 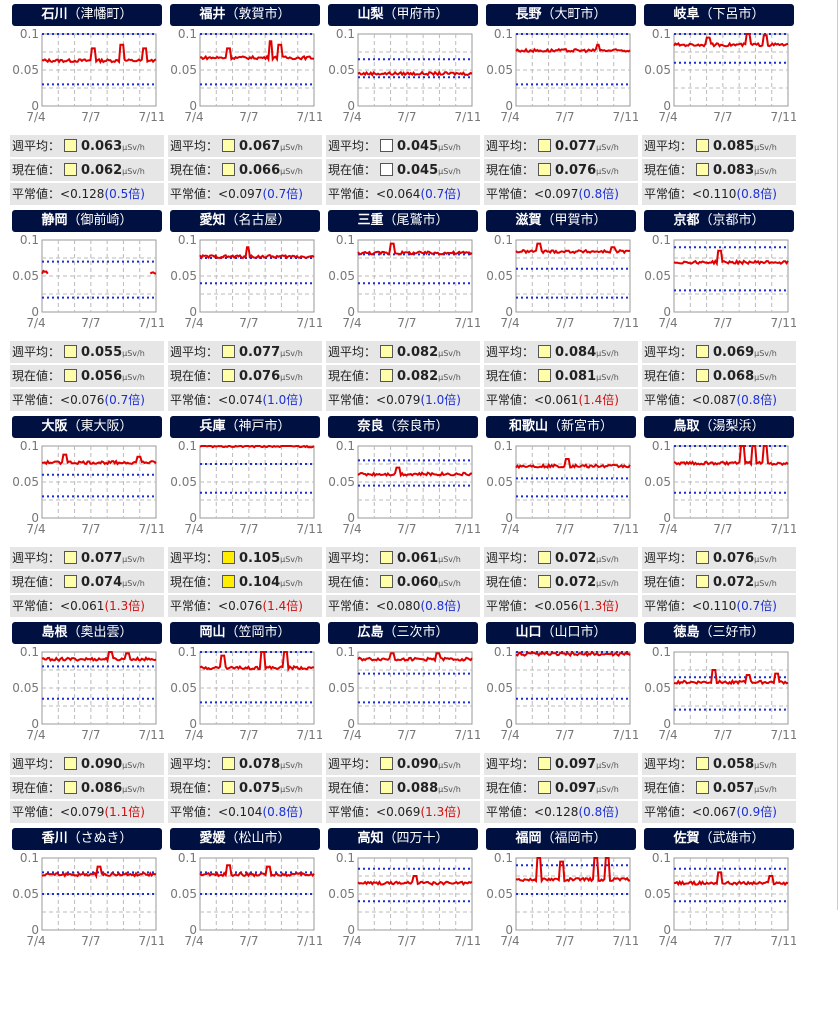 What do you see at coordinates (245, 633) in the screenshot?
I see `station-title: 岡山（笠岡市）` at bounding box center [245, 633].